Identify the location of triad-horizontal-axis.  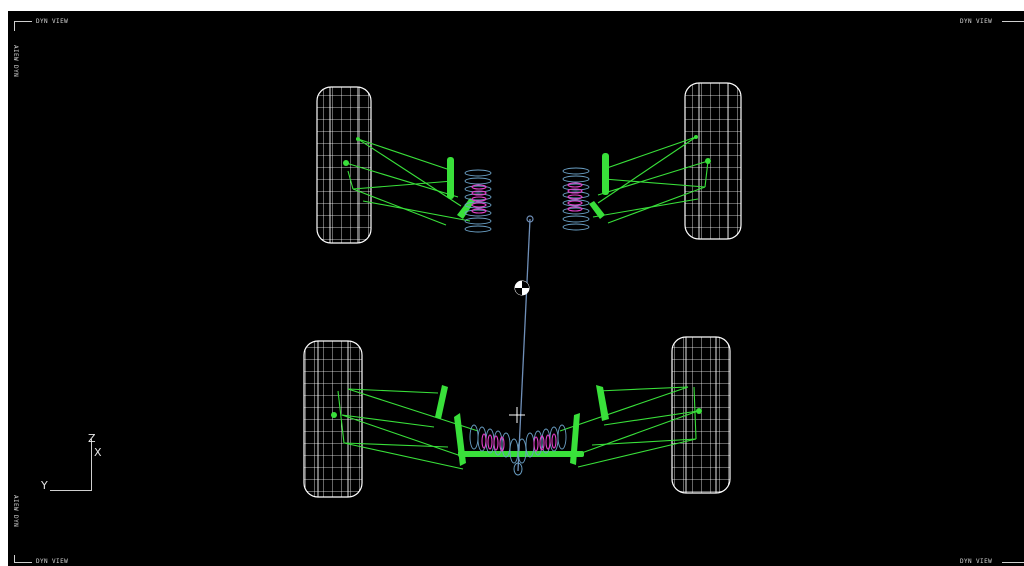
(71, 490).